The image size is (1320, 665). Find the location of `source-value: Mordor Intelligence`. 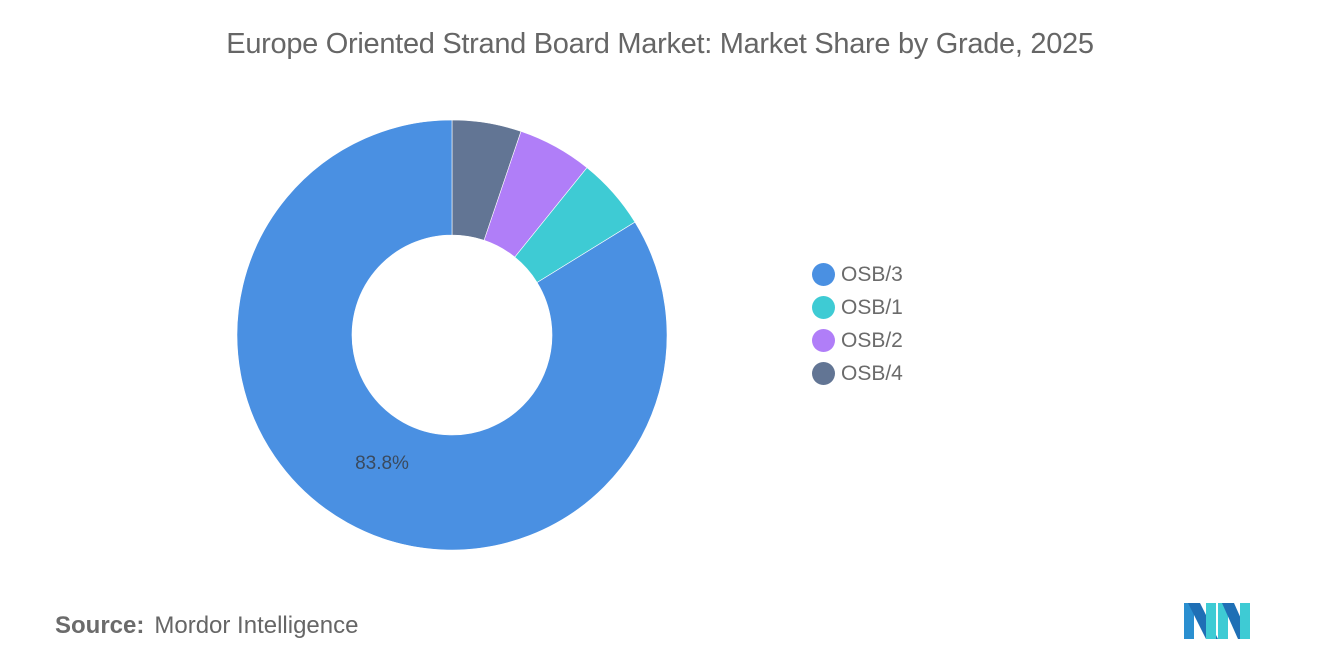

source-value: Mordor Intelligence is located at coordinates (256, 625).